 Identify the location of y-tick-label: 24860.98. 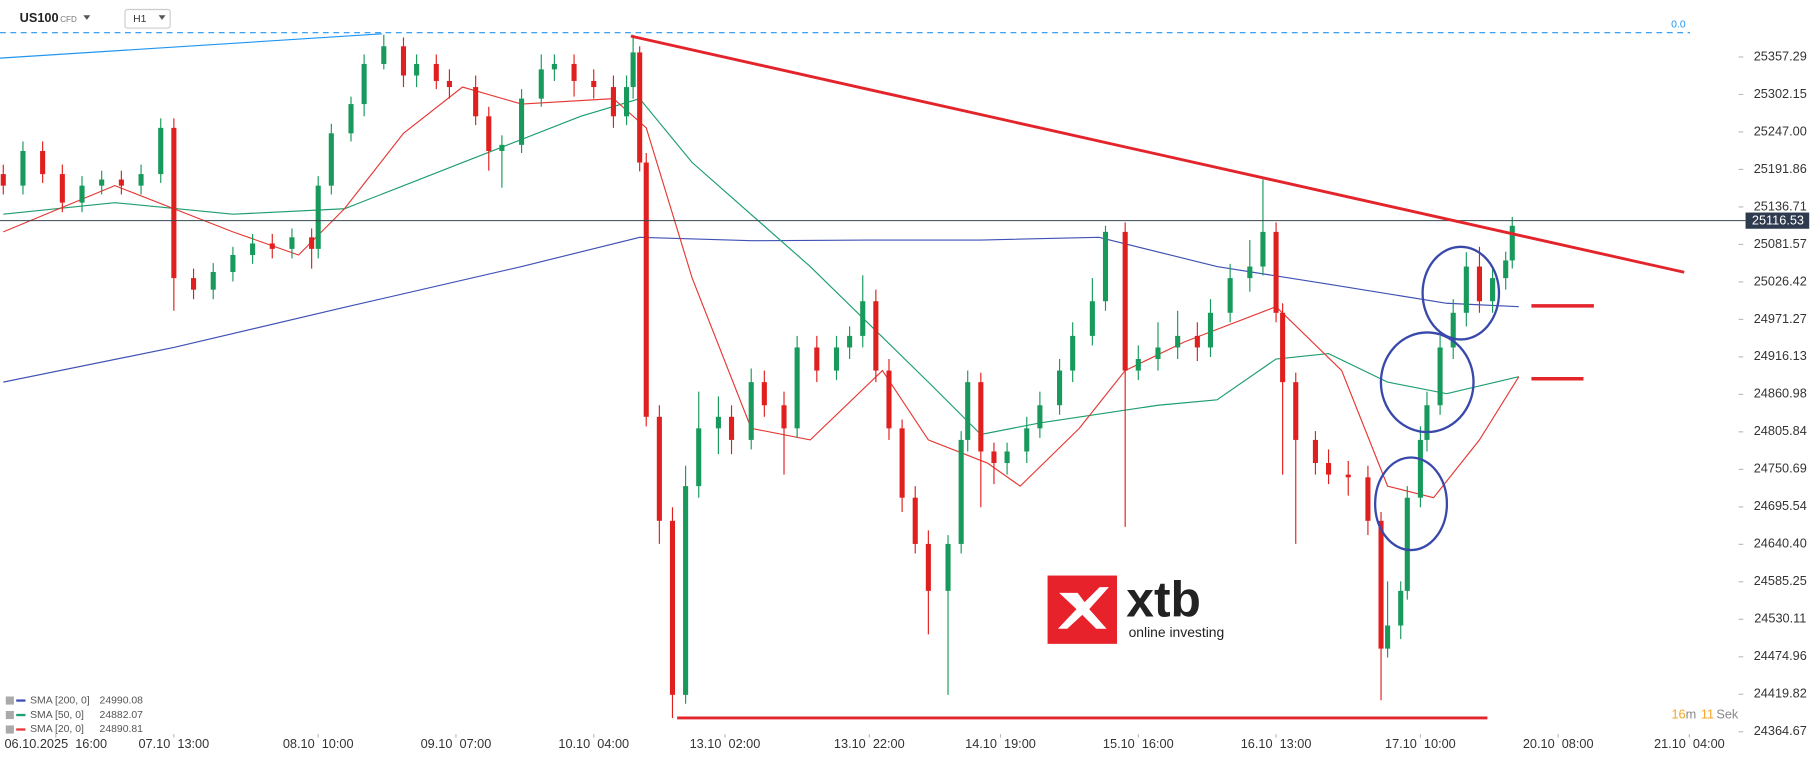
(1780, 393).